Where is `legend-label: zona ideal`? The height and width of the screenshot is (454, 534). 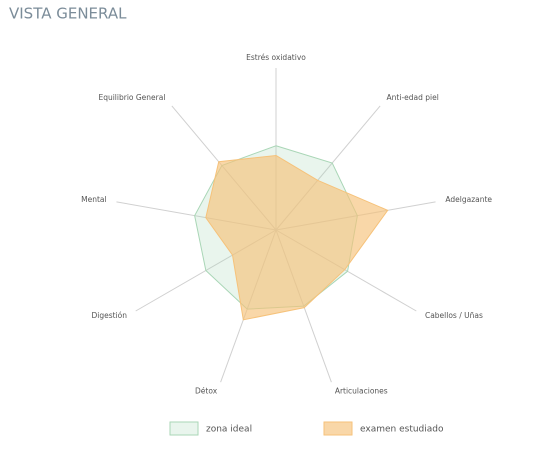
legend-label: zona ideal is located at coordinates (229, 430).